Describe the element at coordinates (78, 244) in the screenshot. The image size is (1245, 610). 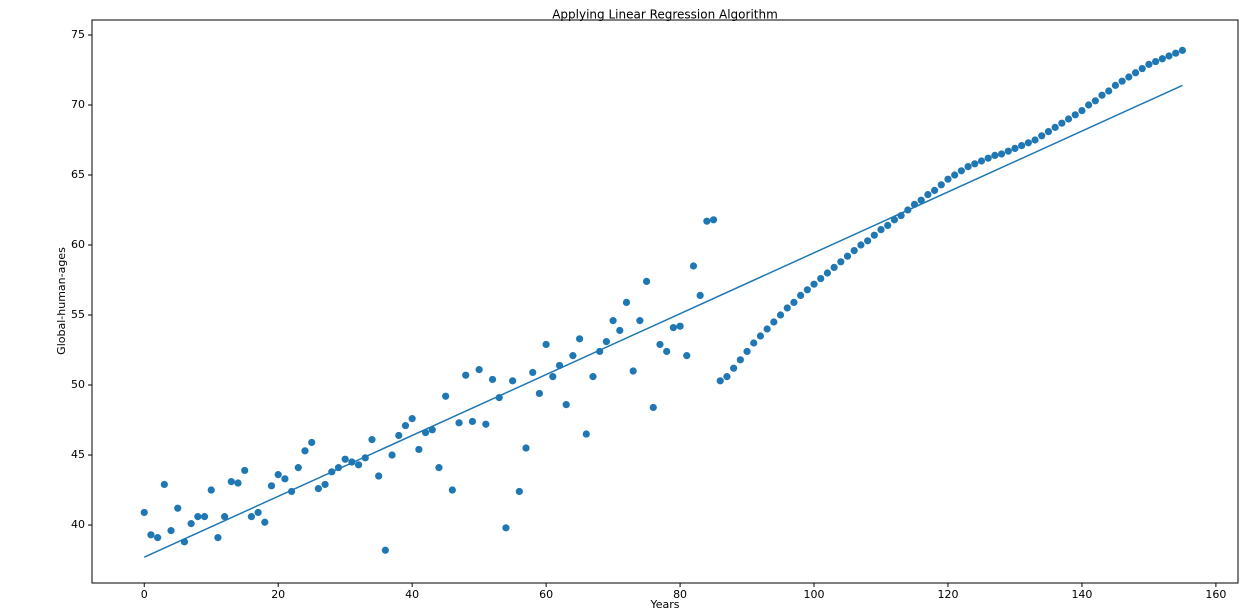
I see `y-tick-label: 60` at that location.